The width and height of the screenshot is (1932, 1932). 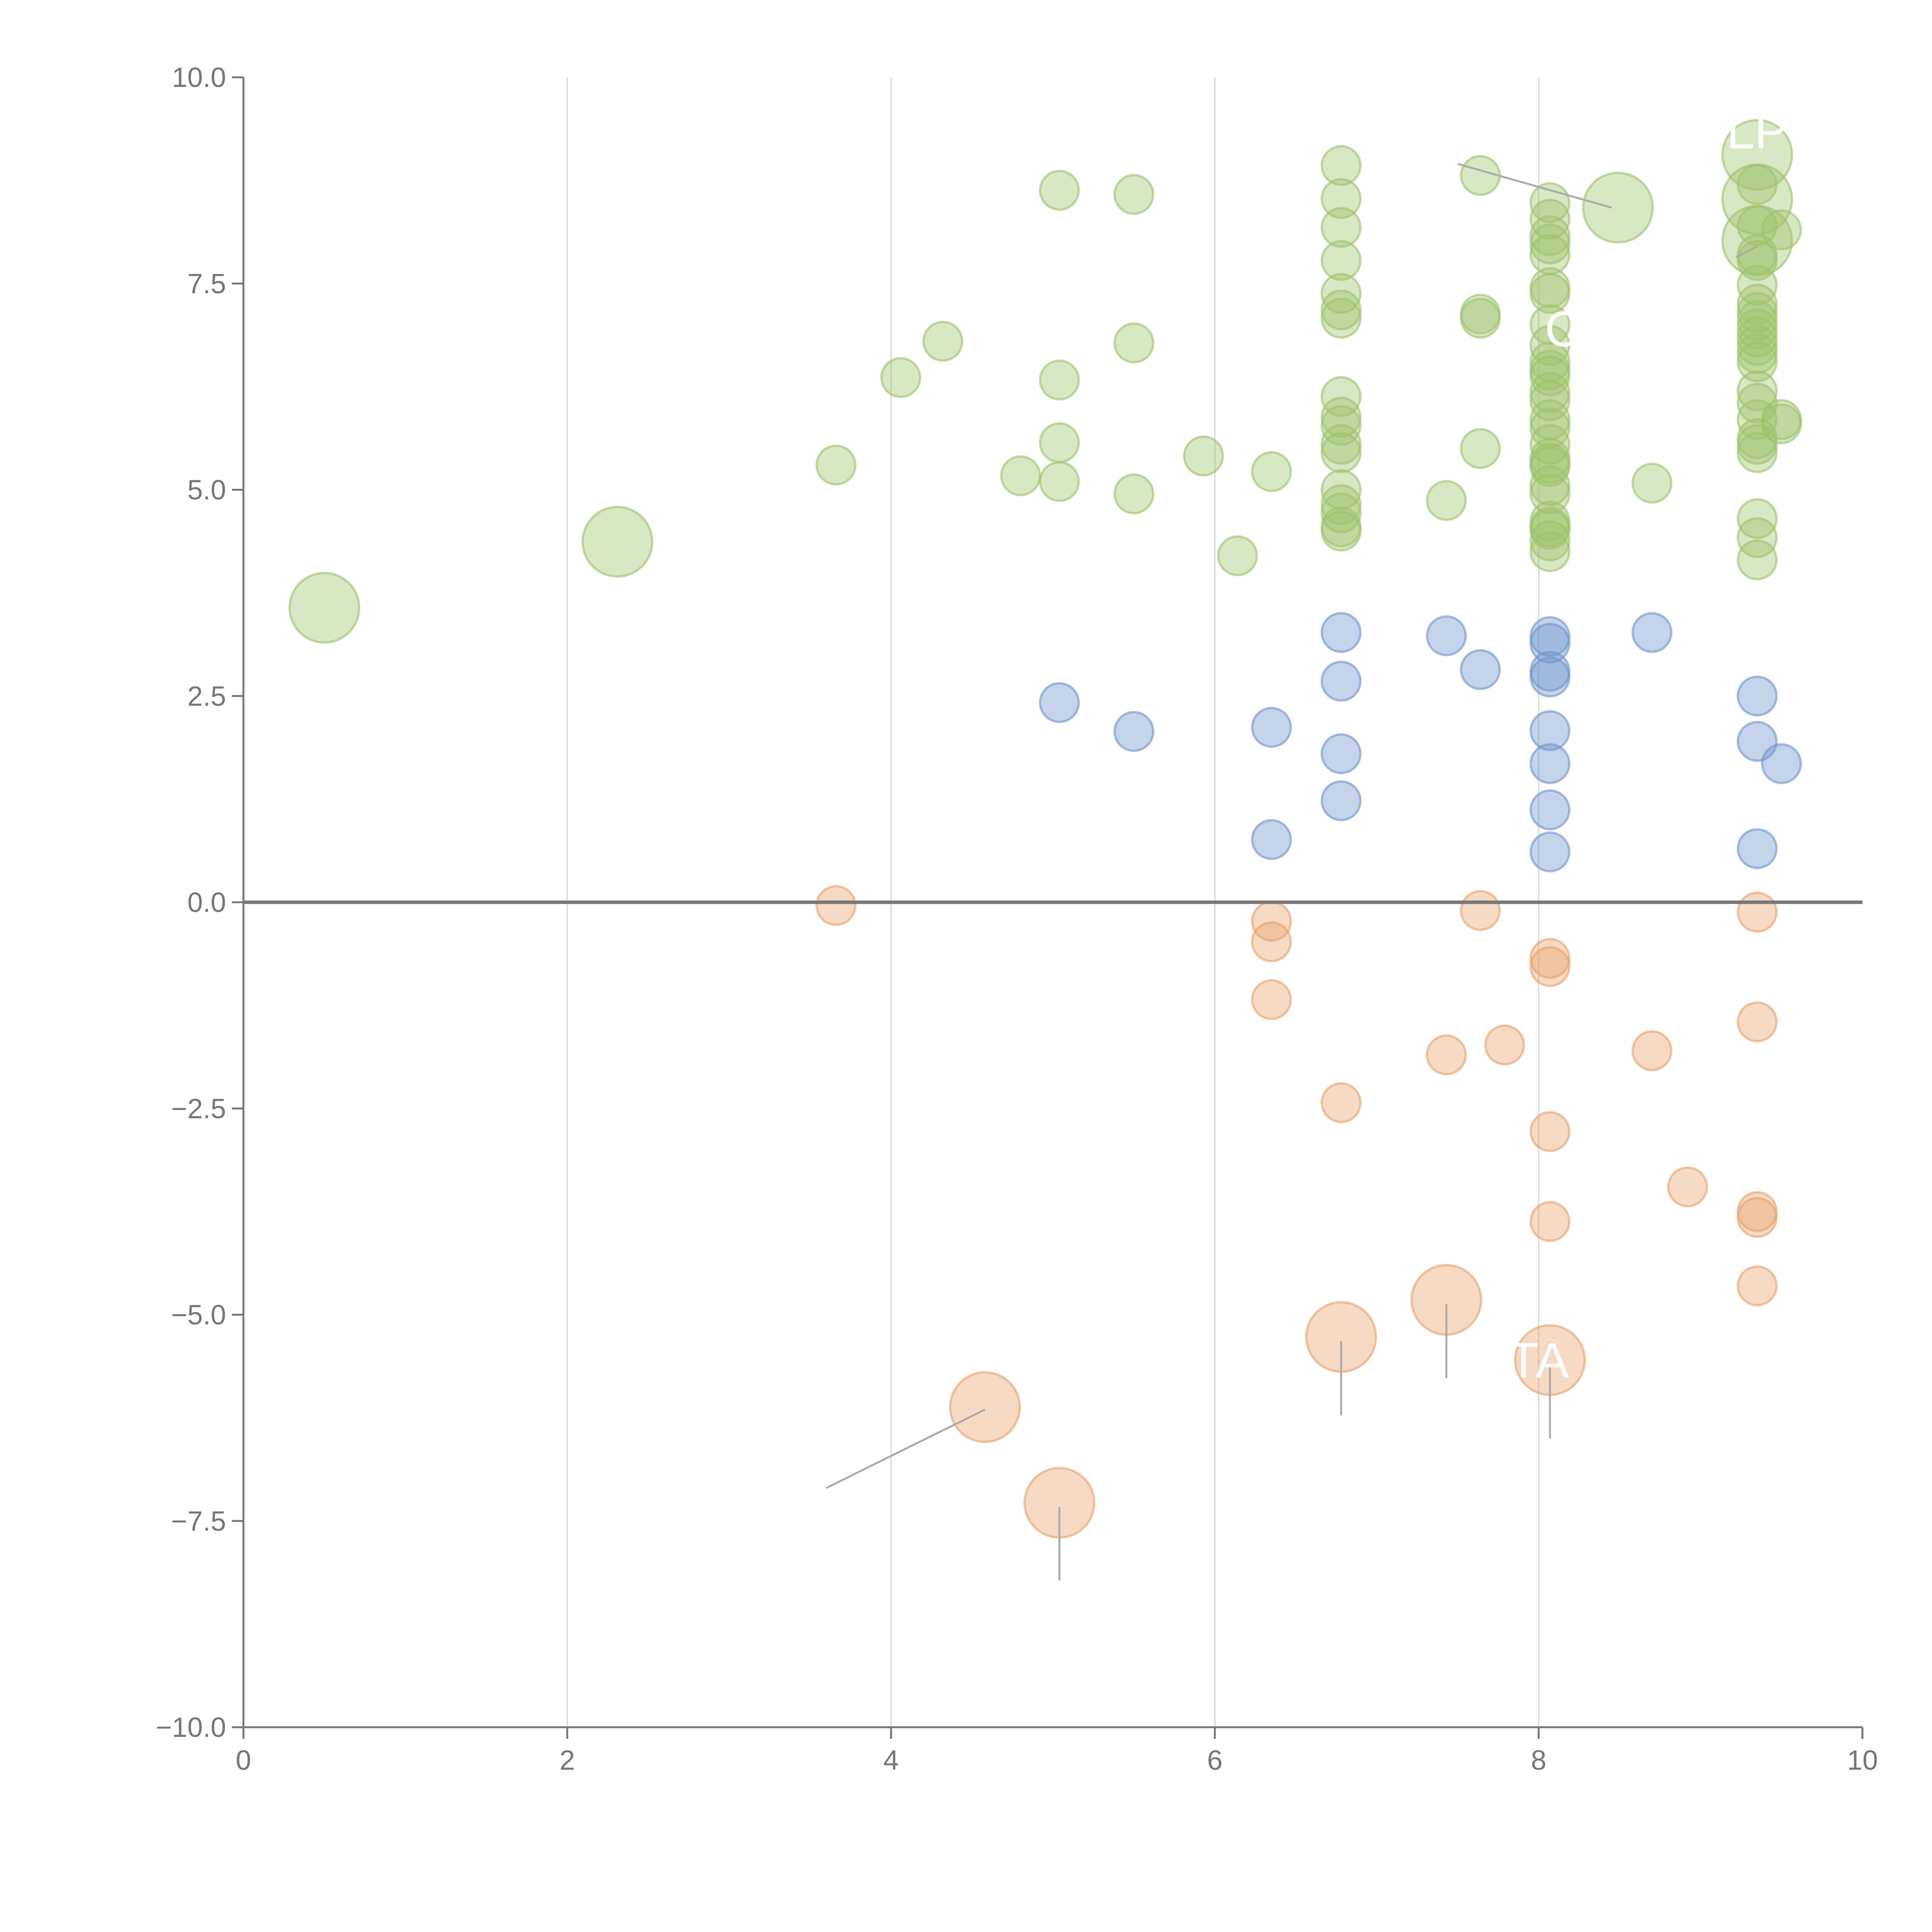 I want to click on y-tick-label: −2.5, so click(x=198, y=1109).